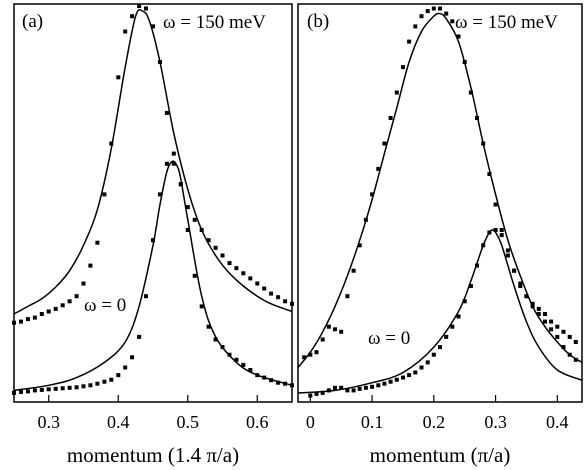 The height and width of the screenshot is (470, 588). Describe the element at coordinates (49, 422) in the screenshot. I see `panel-a-x-tick-label: 0.3` at that location.